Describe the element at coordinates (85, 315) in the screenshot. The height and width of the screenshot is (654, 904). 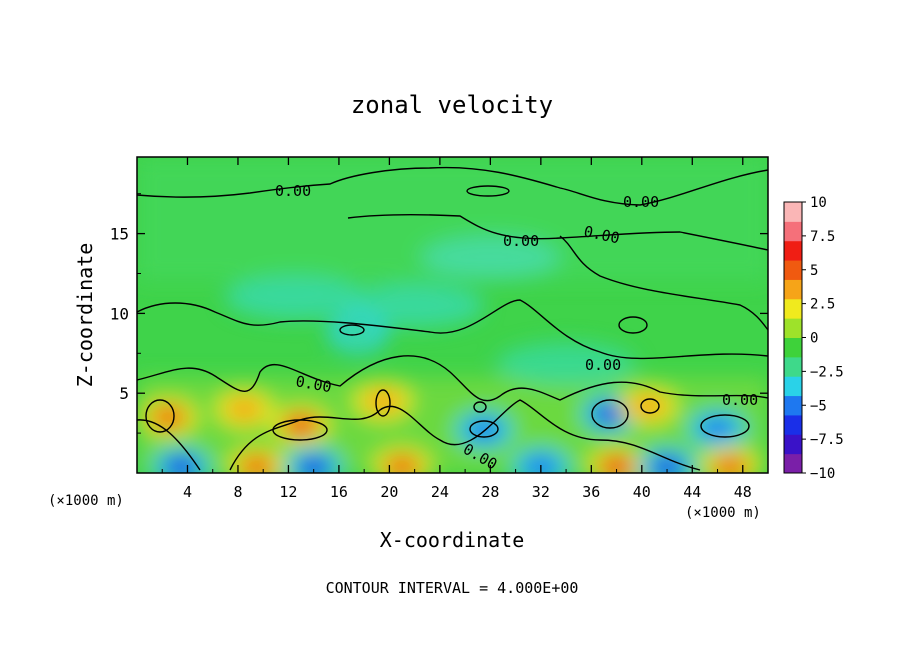
I see `y-axis-label: Z-coordinate` at that location.